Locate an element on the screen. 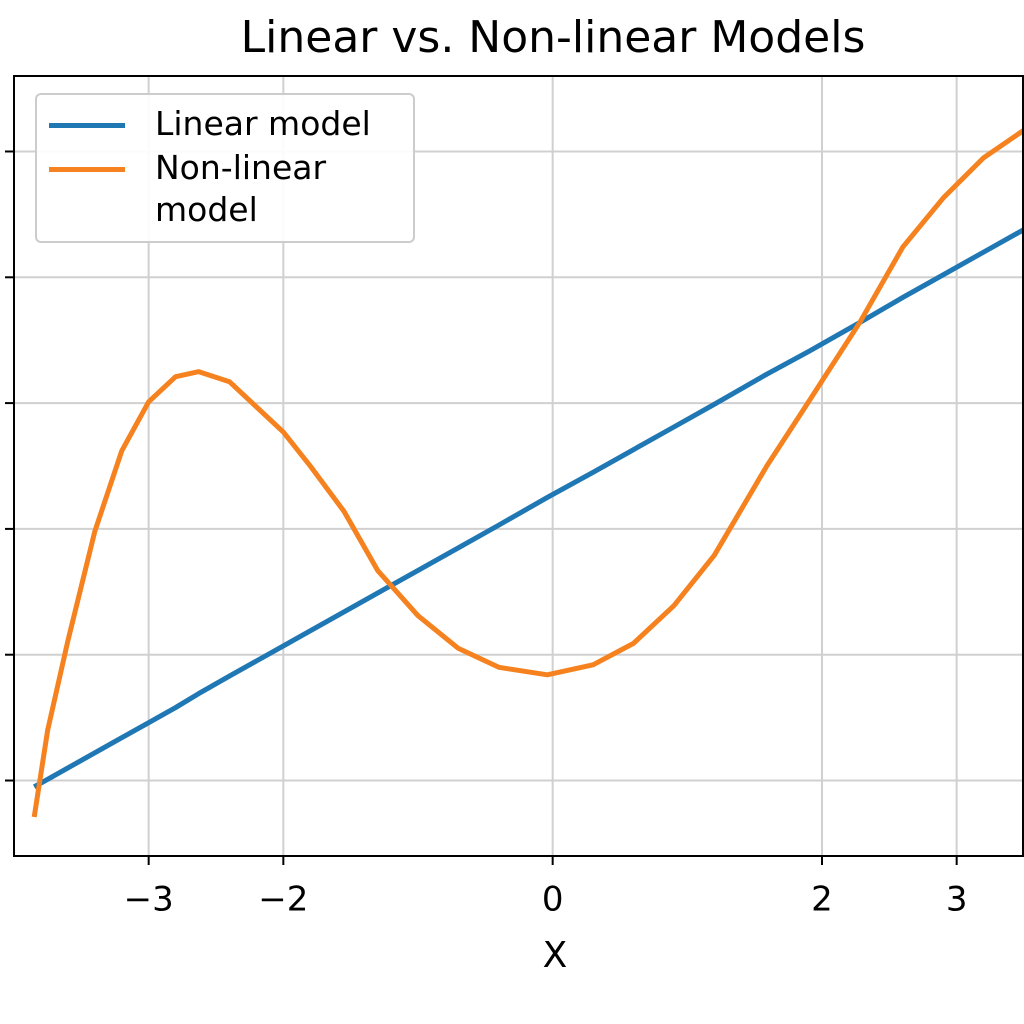 The image size is (1024, 1024). x-axis-label: X is located at coordinates (555, 955).